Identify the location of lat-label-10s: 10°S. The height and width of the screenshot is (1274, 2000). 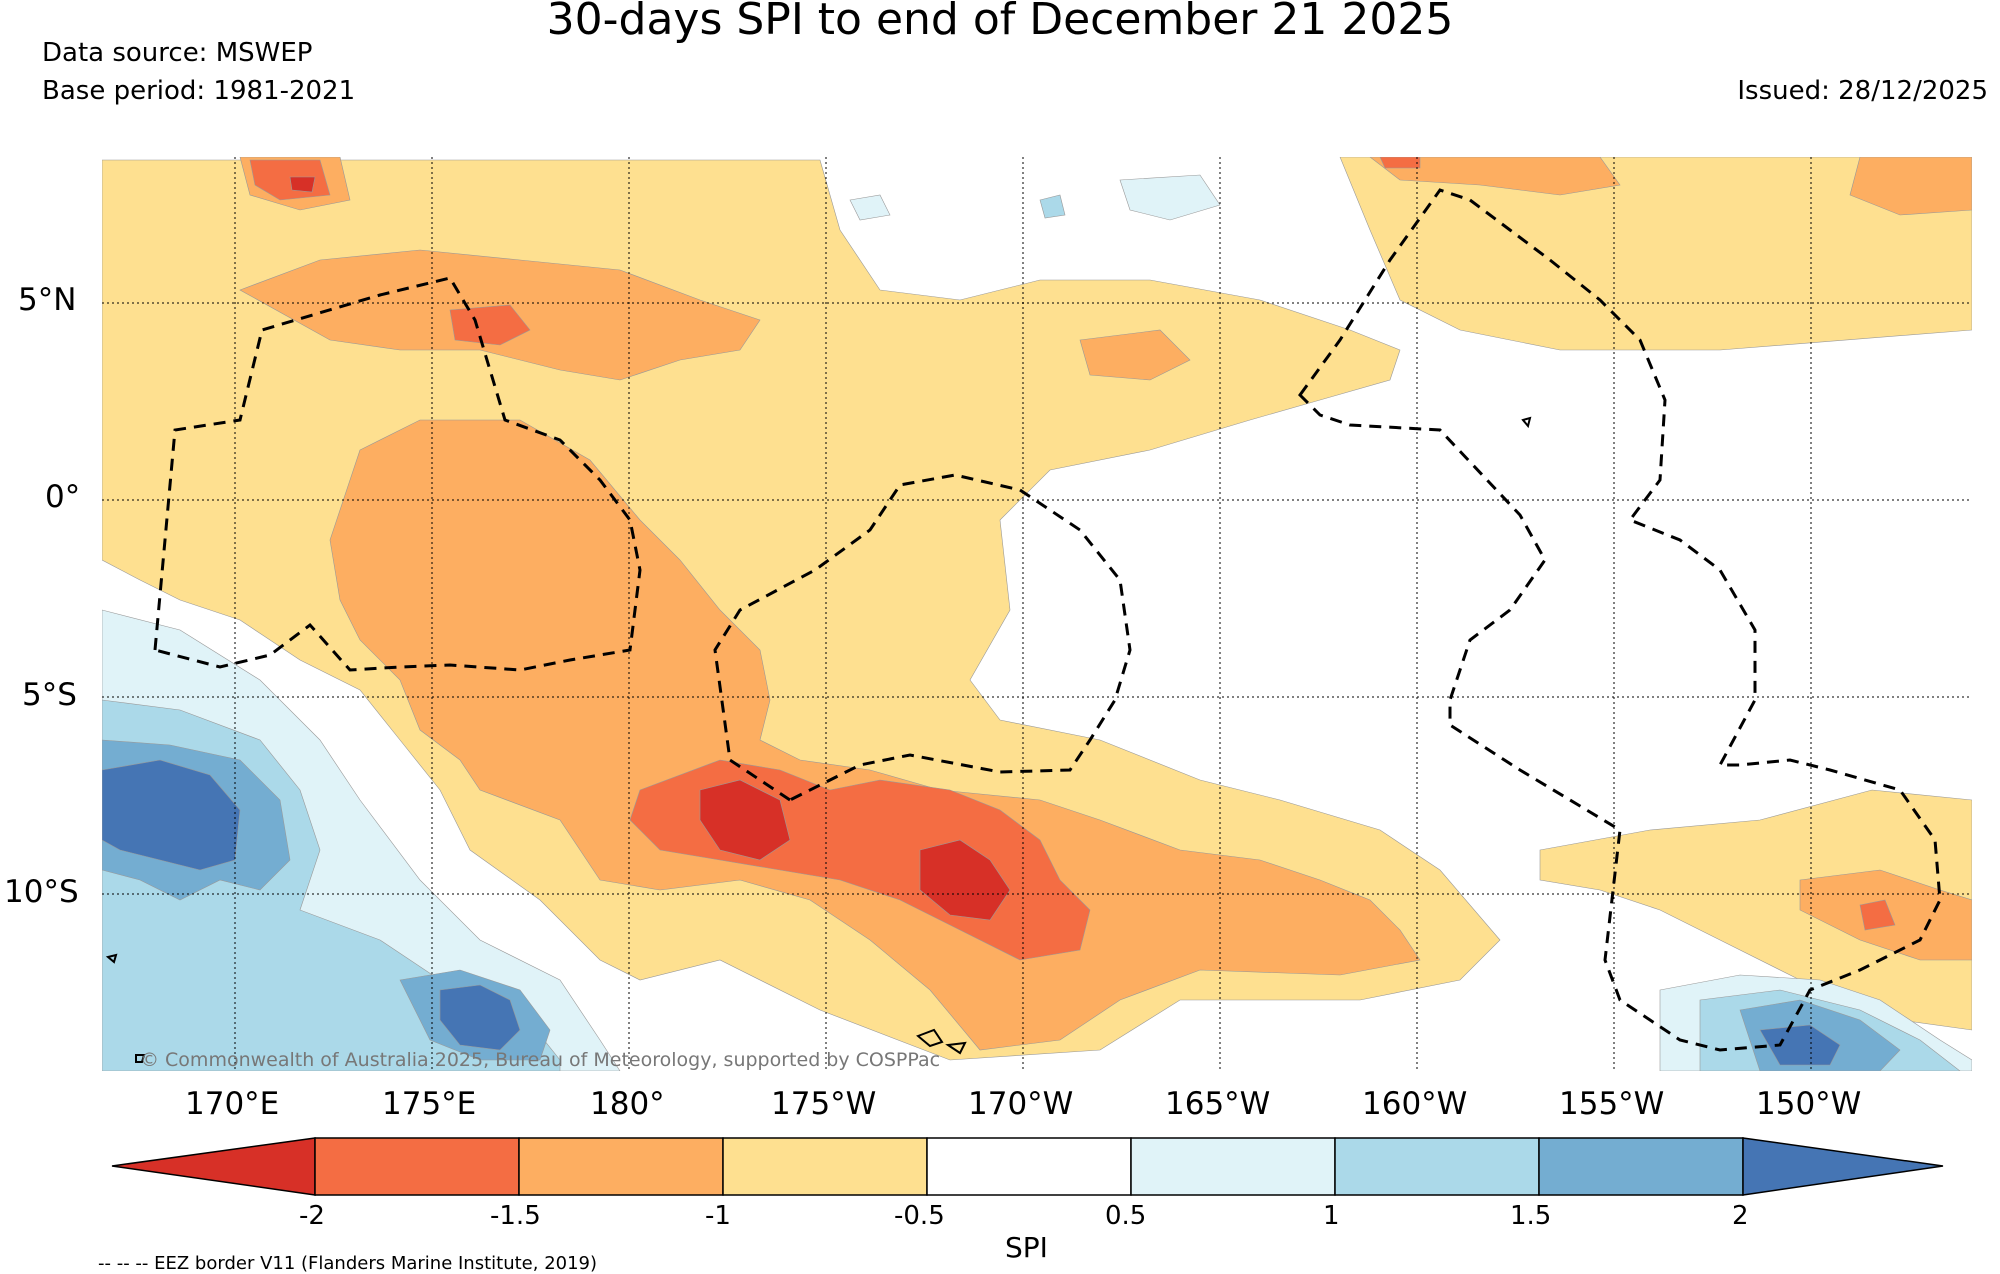
(41, 892).